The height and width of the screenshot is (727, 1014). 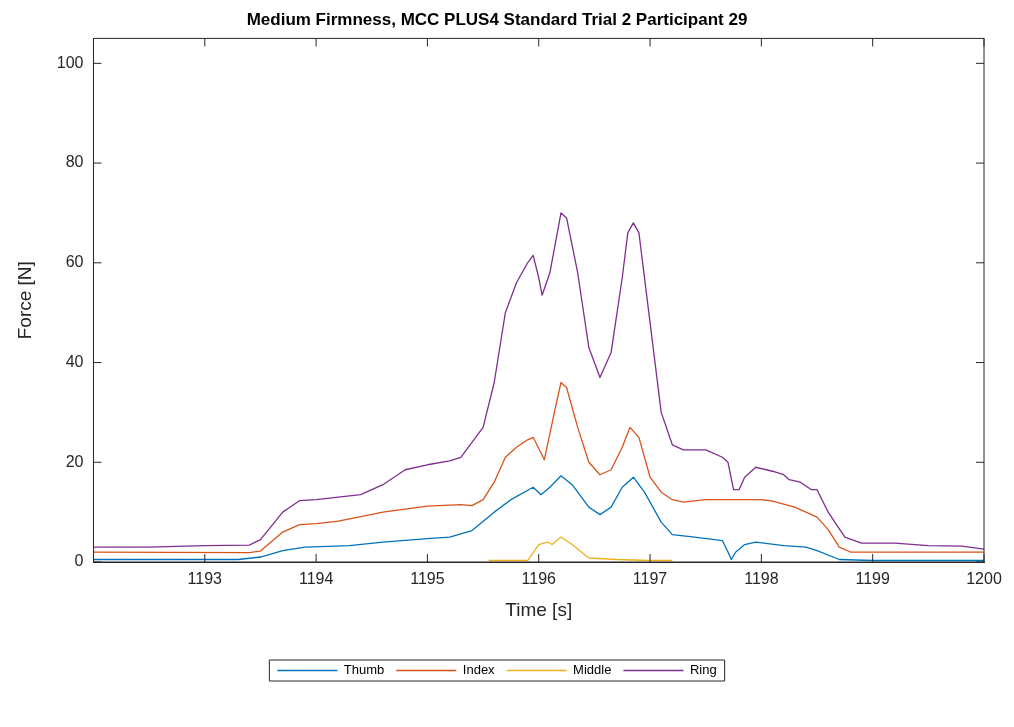 I want to click on y-tick-label: 100, so click(x=70, y=62).